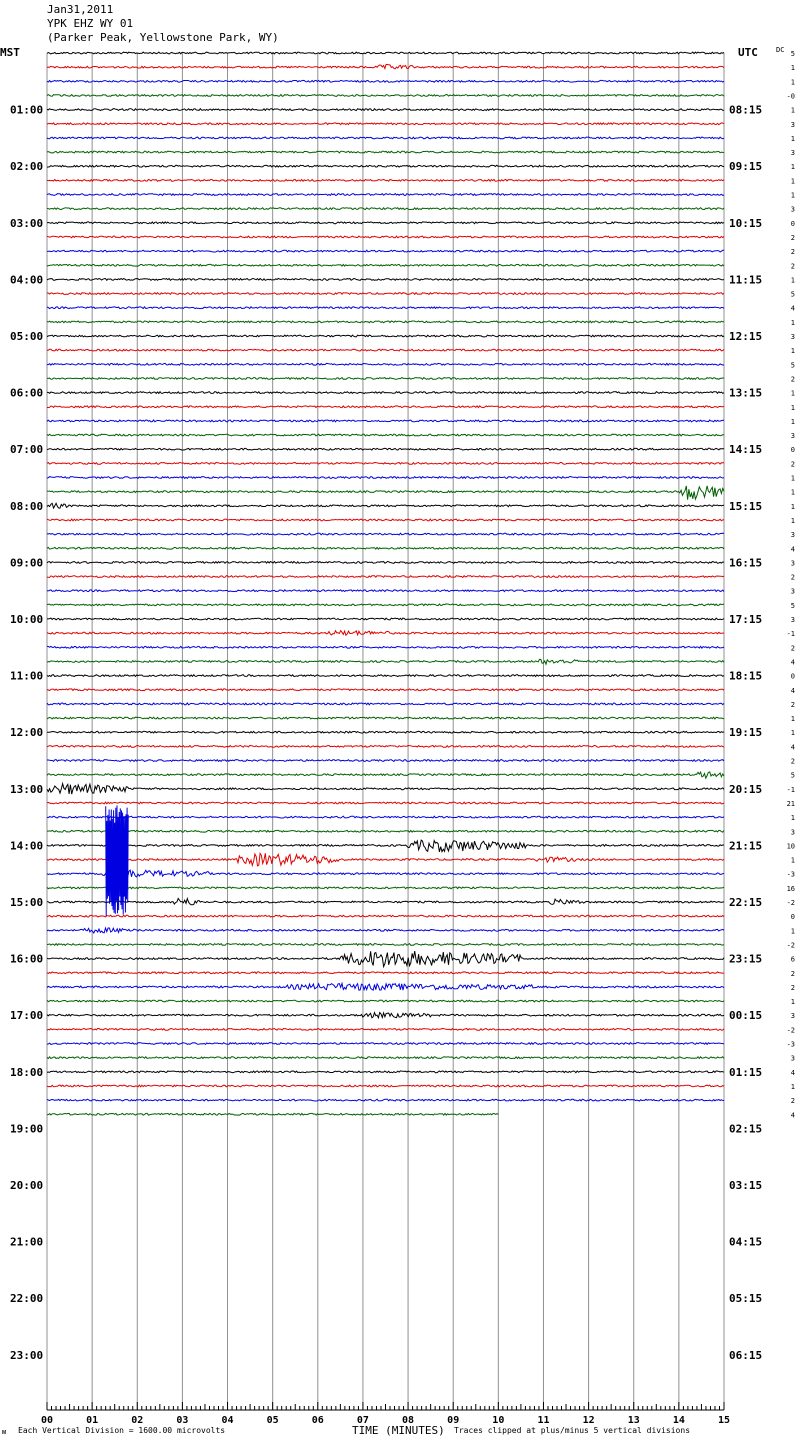  I want to click on left-hour-label: 18:00, so click(26, 1072).